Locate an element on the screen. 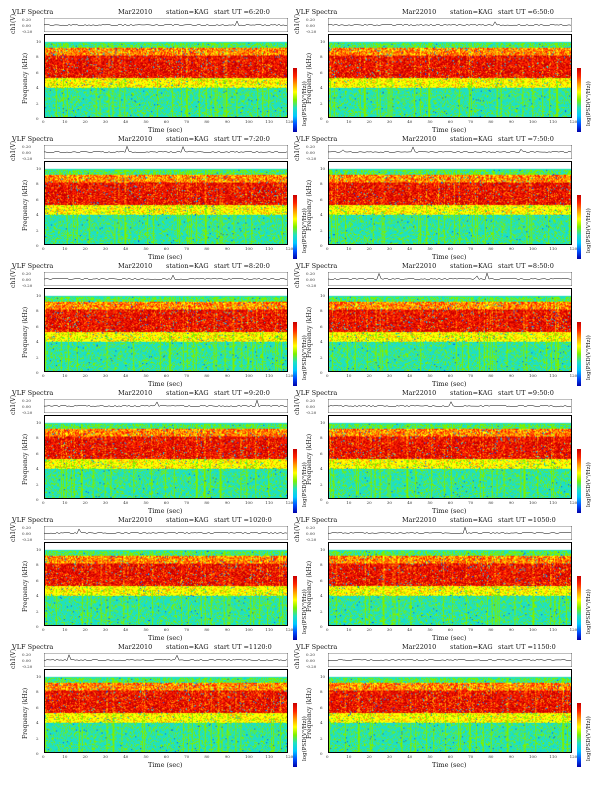 The width and height of the screenshot is (612, 792). panel-start-time: start UT =9:50:0 is located at coordinates (526, 393).